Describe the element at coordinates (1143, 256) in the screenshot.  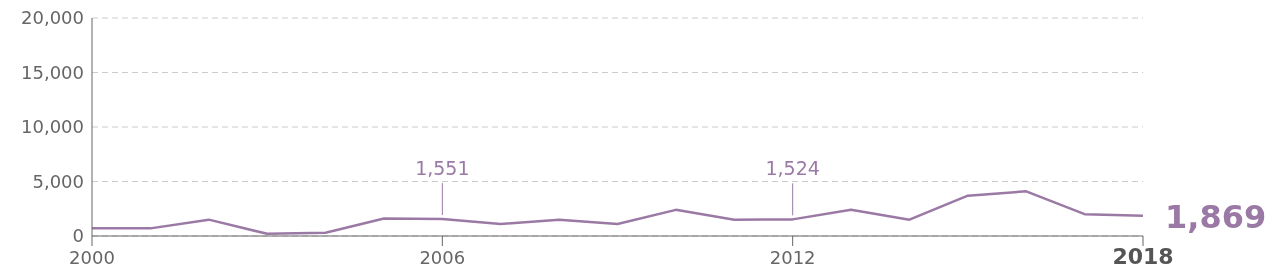
I see `x-tick-label: 2018` at that location.